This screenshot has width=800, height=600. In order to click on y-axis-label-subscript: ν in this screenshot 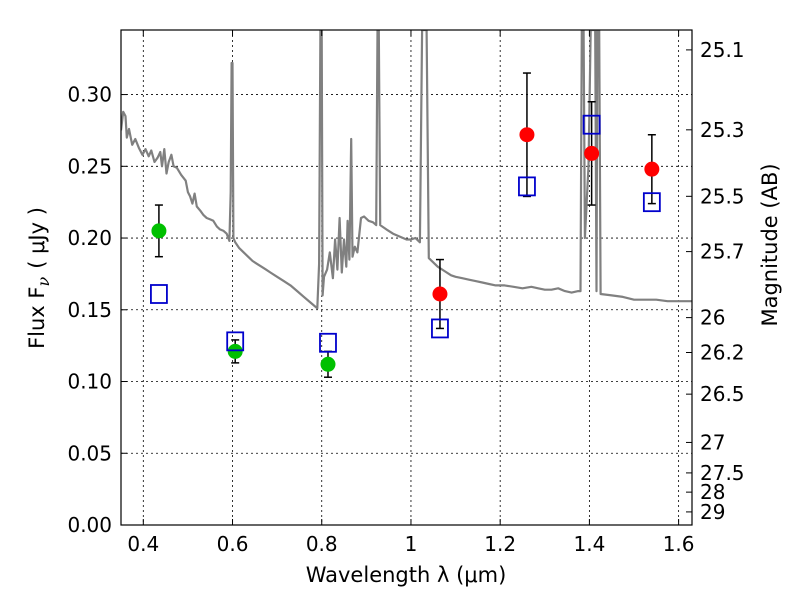, I will do `click(43, 282)`.